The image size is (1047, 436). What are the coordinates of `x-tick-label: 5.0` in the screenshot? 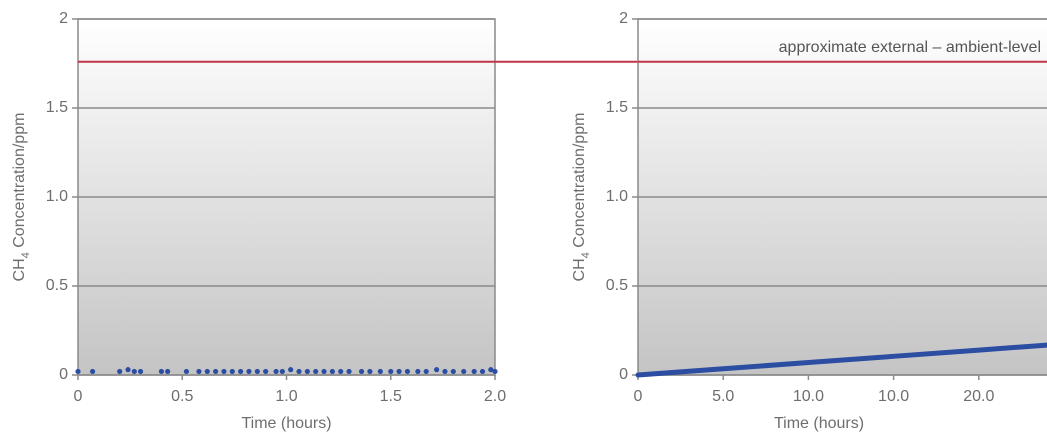 It's located at (723, 396).